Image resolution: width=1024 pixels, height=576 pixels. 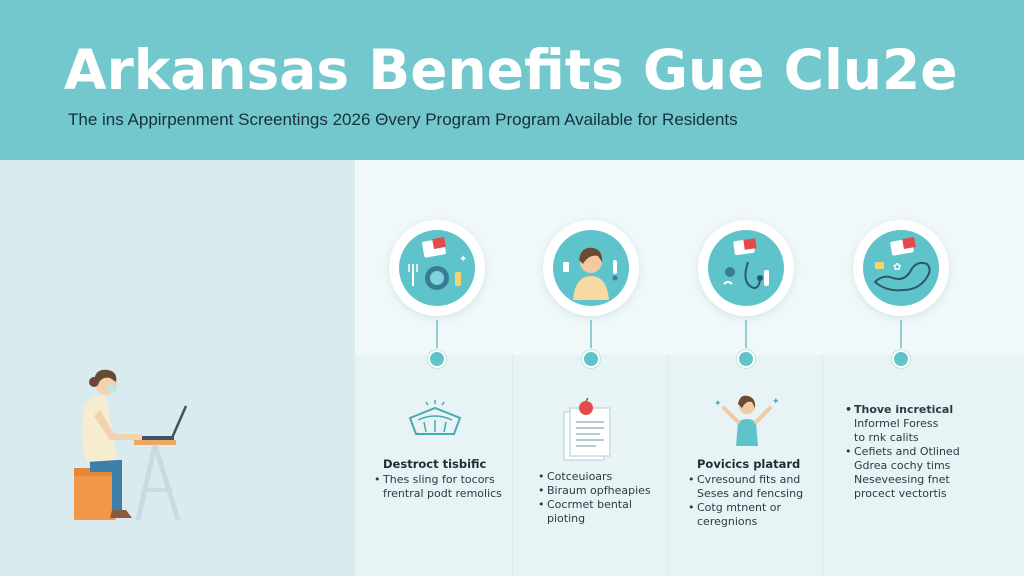 I want to click on document-and-heart-icon: ✦, so click(x=437, y=268).